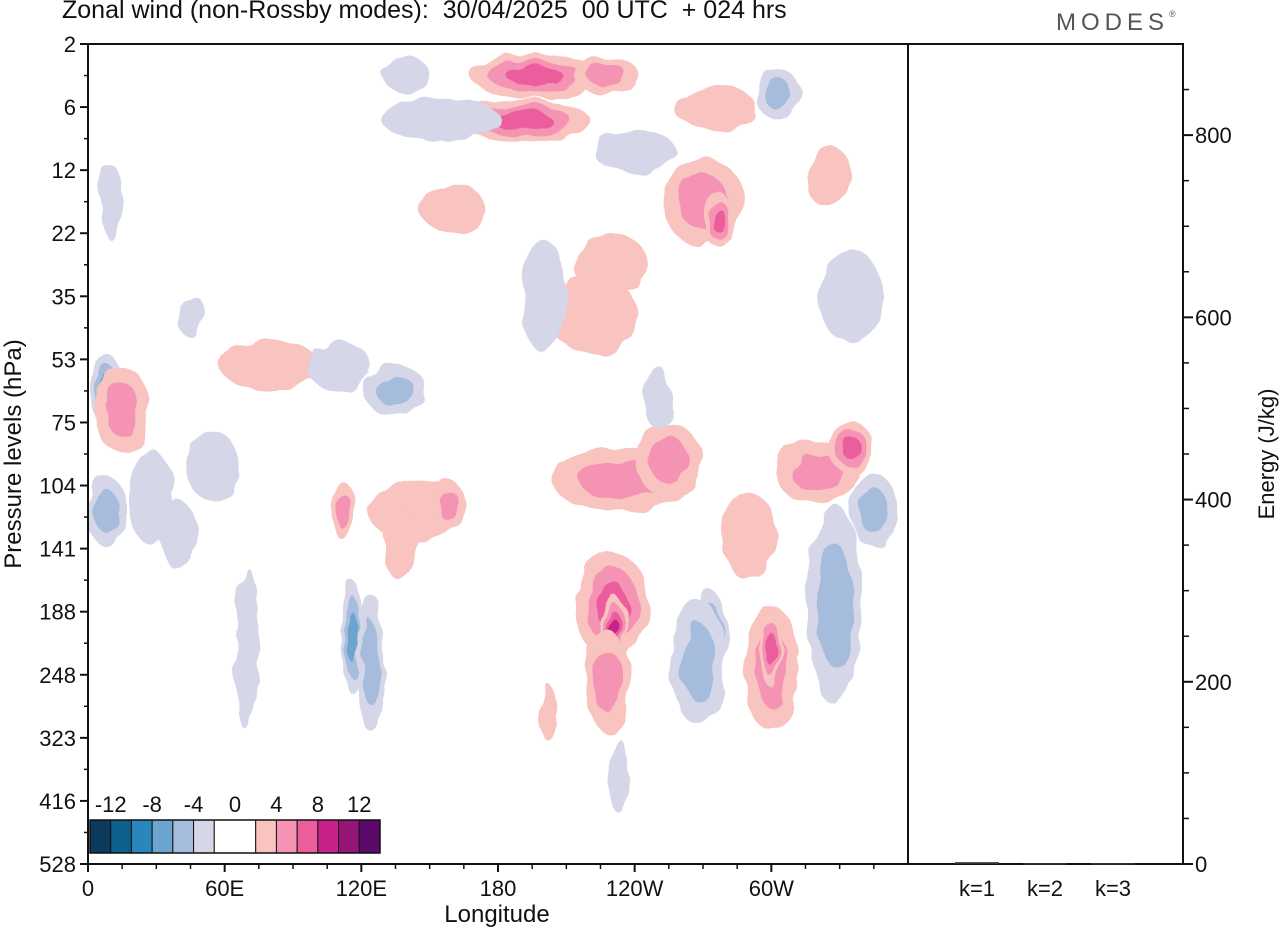 This screenshot has width=1280, height=930. Describe the element at coordinates (64, 359) in the screenshot. I see `y-tick-label: 53` at that location.